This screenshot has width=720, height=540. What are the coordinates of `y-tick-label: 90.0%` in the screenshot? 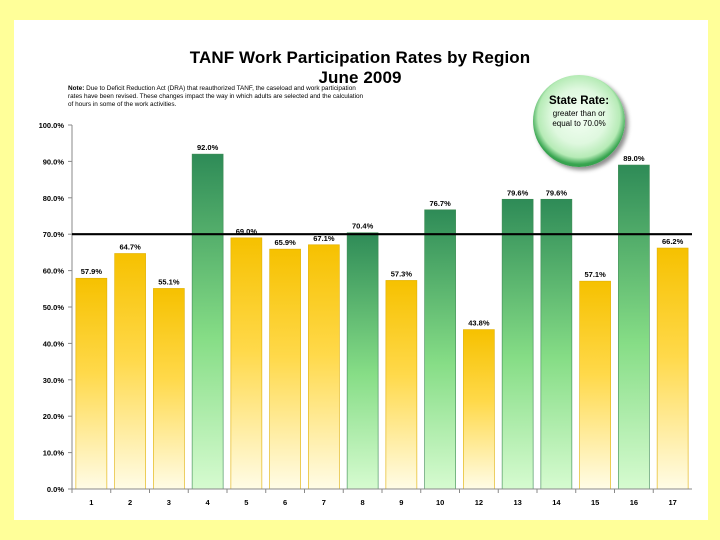 It's located at (54, 161).